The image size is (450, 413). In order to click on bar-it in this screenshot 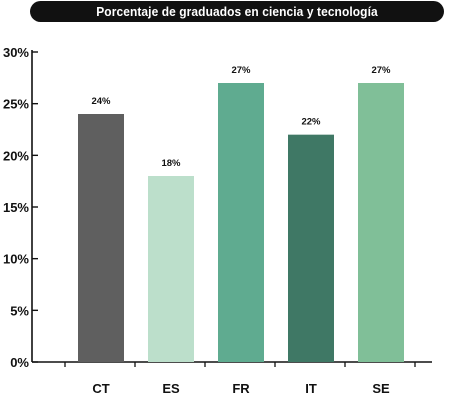, I will do `click(311, 248)`.